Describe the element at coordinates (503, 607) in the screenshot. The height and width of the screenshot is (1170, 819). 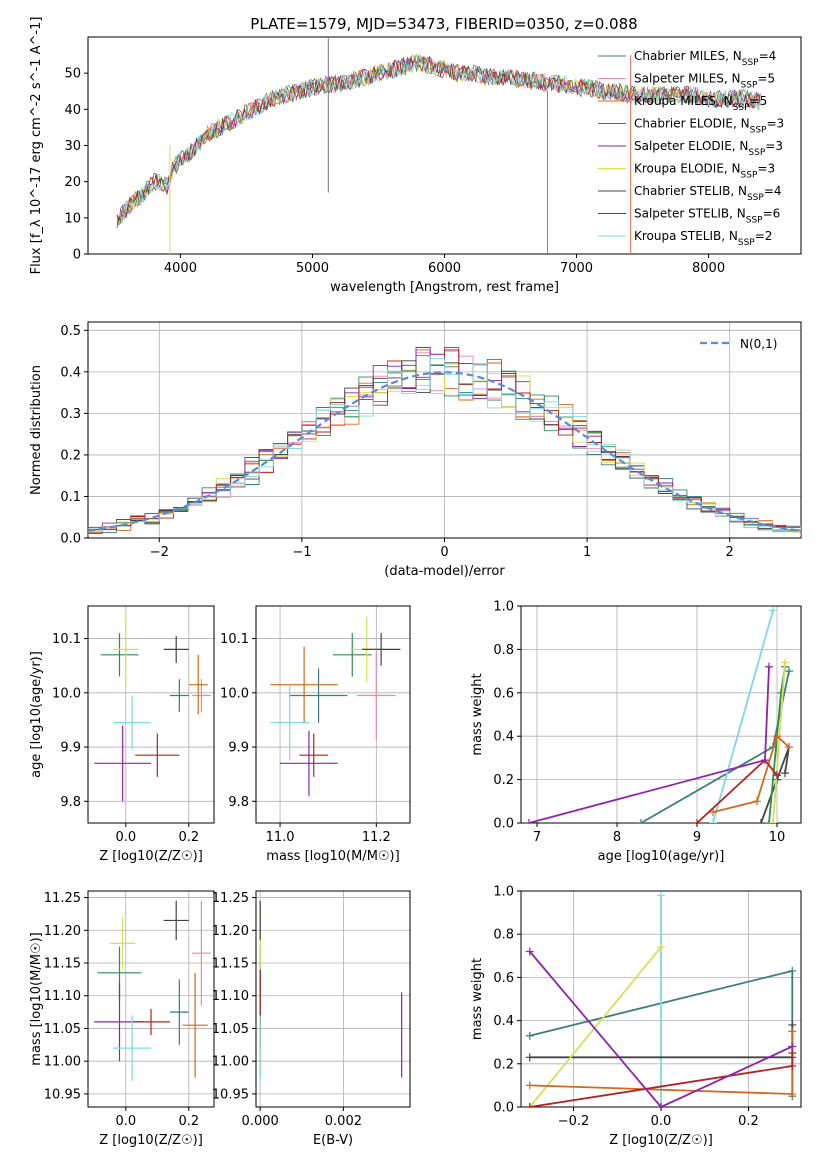
I see `y-tick-label: 1.0` at that location.